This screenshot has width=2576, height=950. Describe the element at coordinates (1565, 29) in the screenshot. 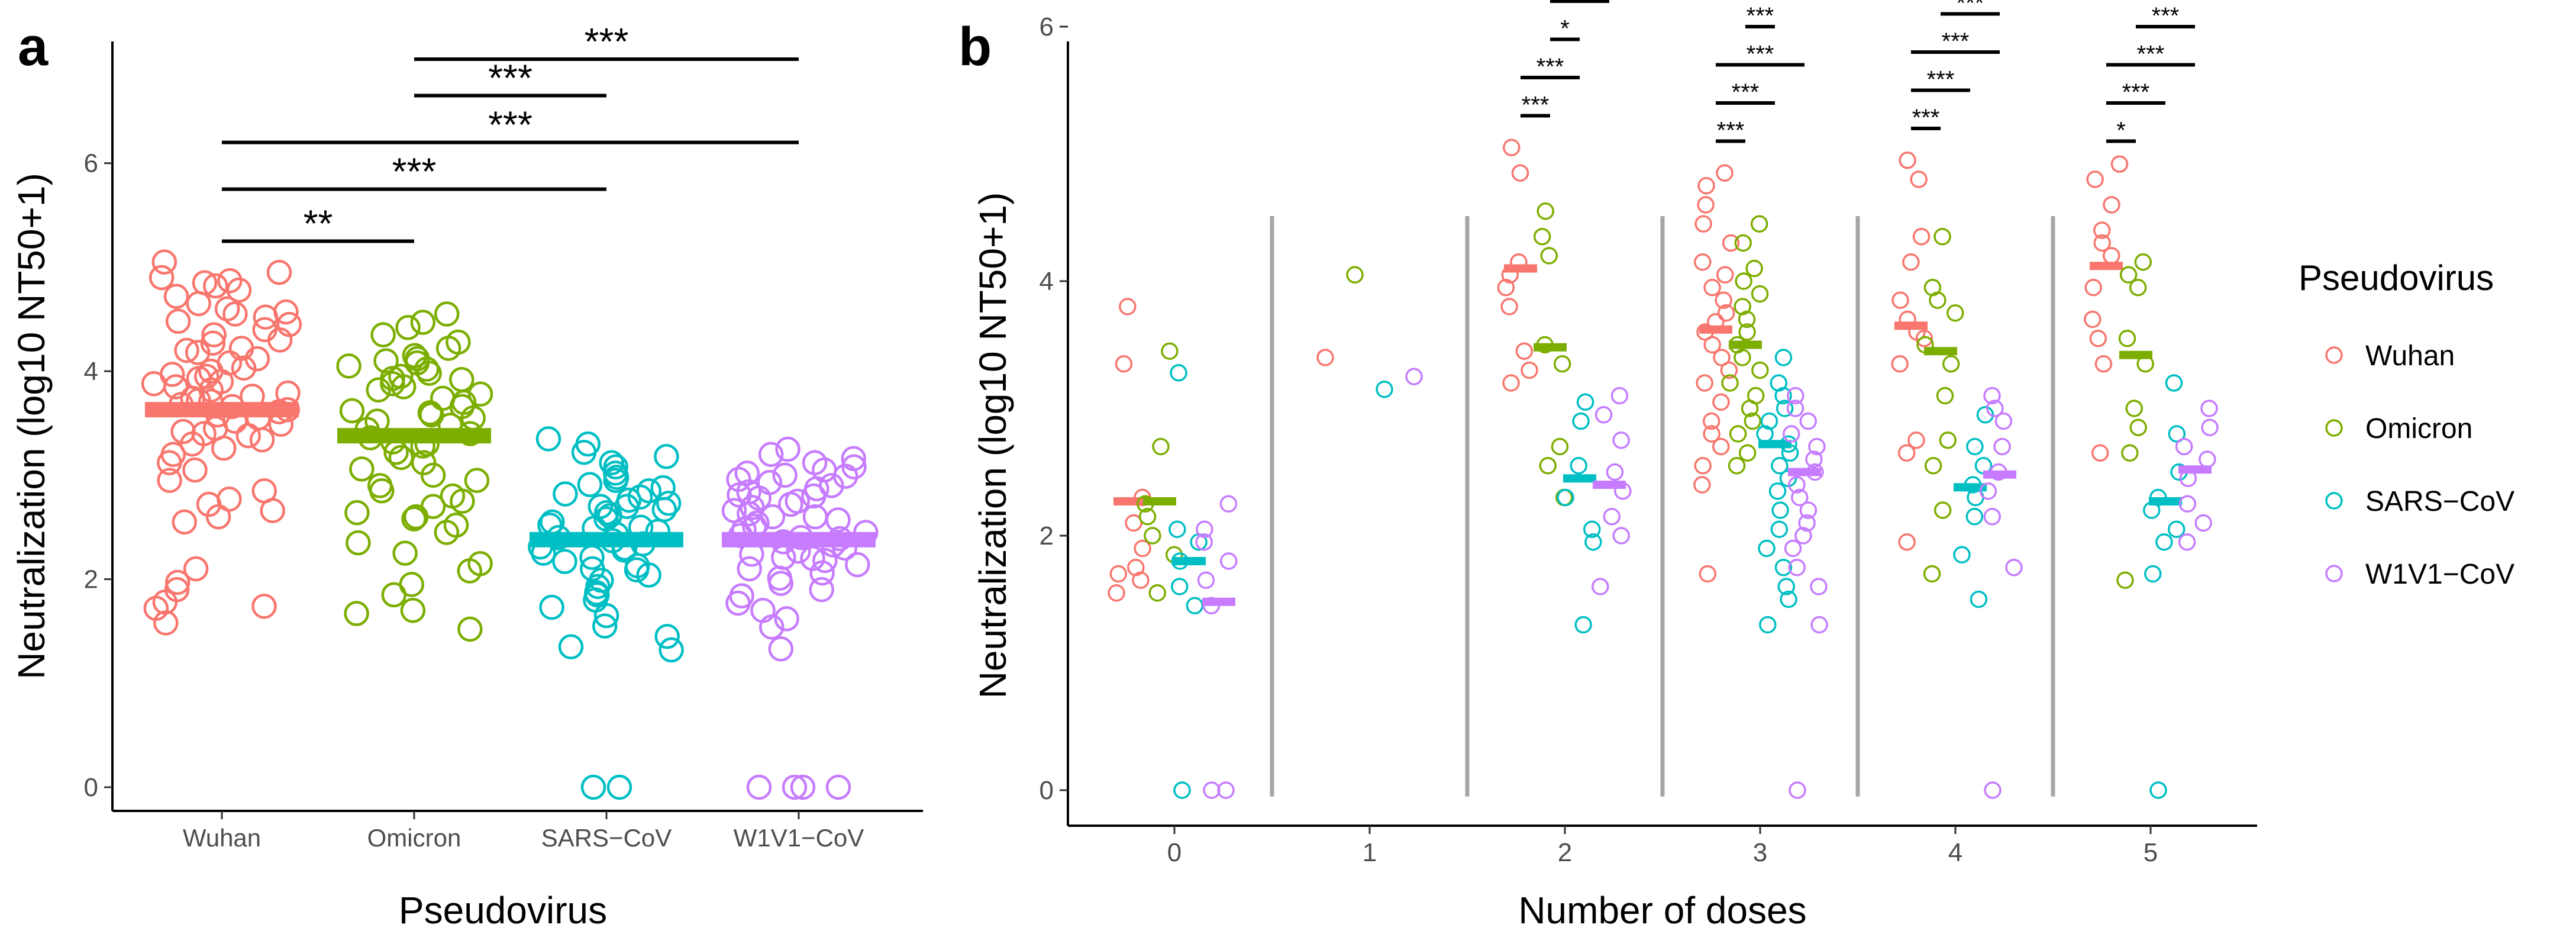

I see `panel-b-significance-label: *` at that location.